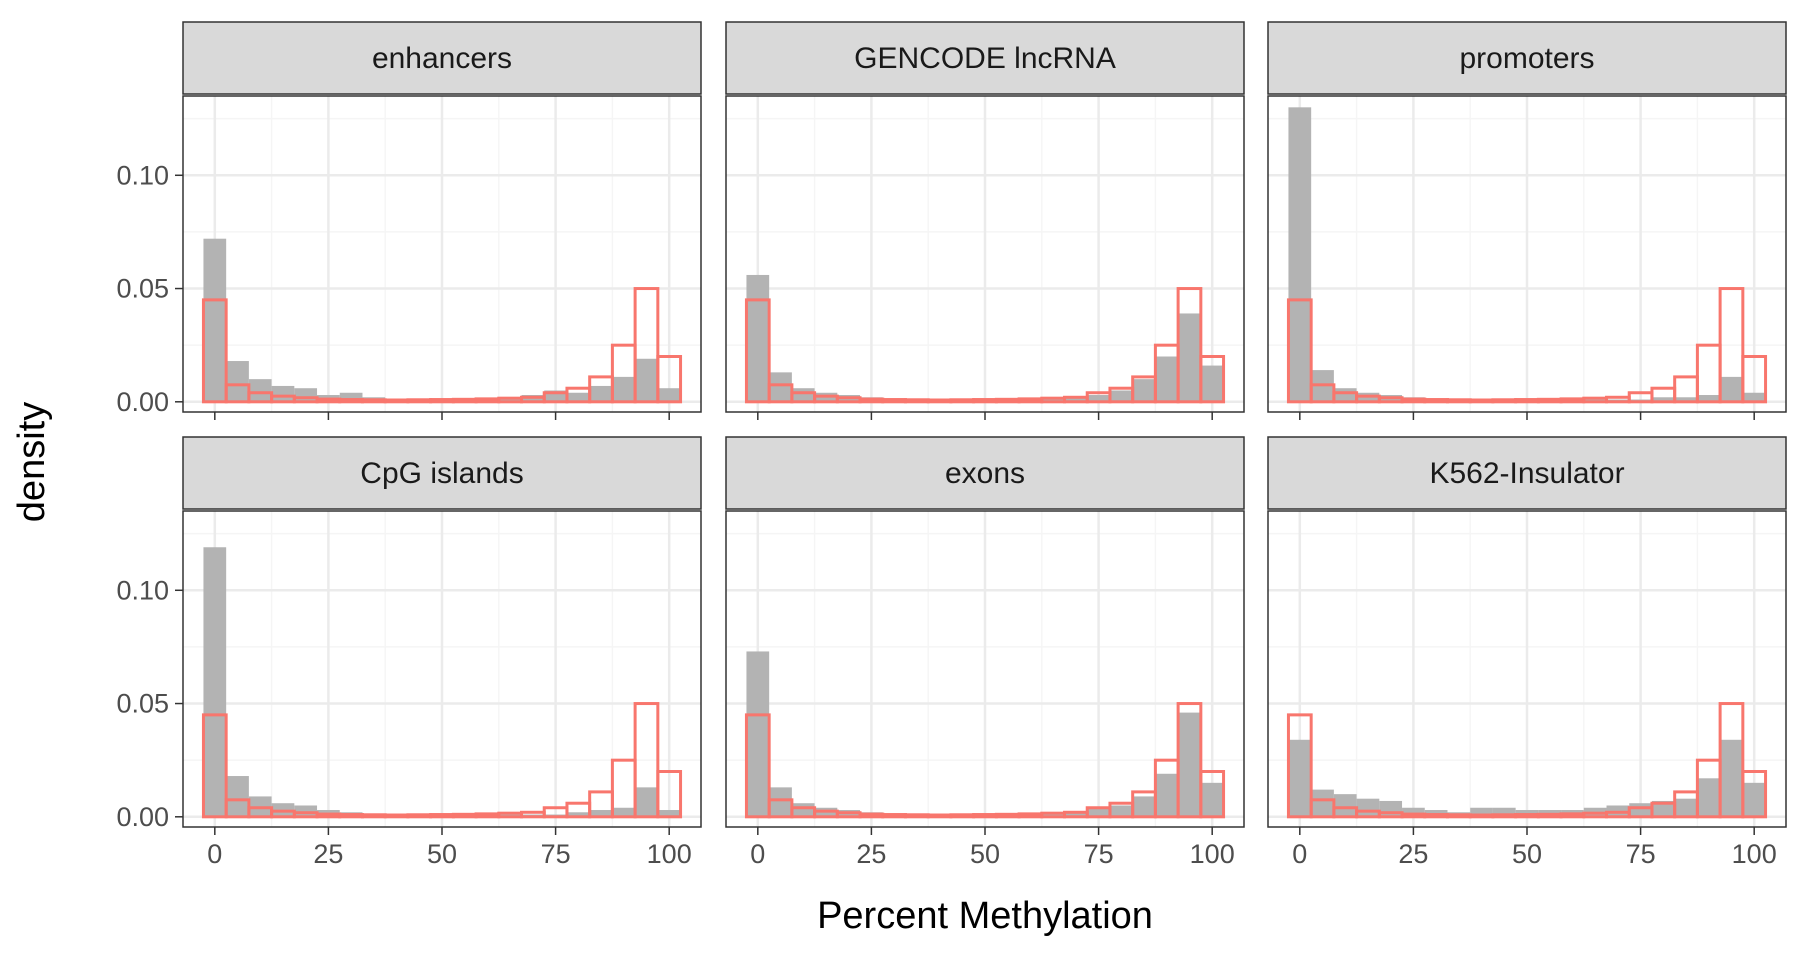 The width and height of the screenshot is (1800, 953). I want to click on facet-strip, so click(1527, 58).